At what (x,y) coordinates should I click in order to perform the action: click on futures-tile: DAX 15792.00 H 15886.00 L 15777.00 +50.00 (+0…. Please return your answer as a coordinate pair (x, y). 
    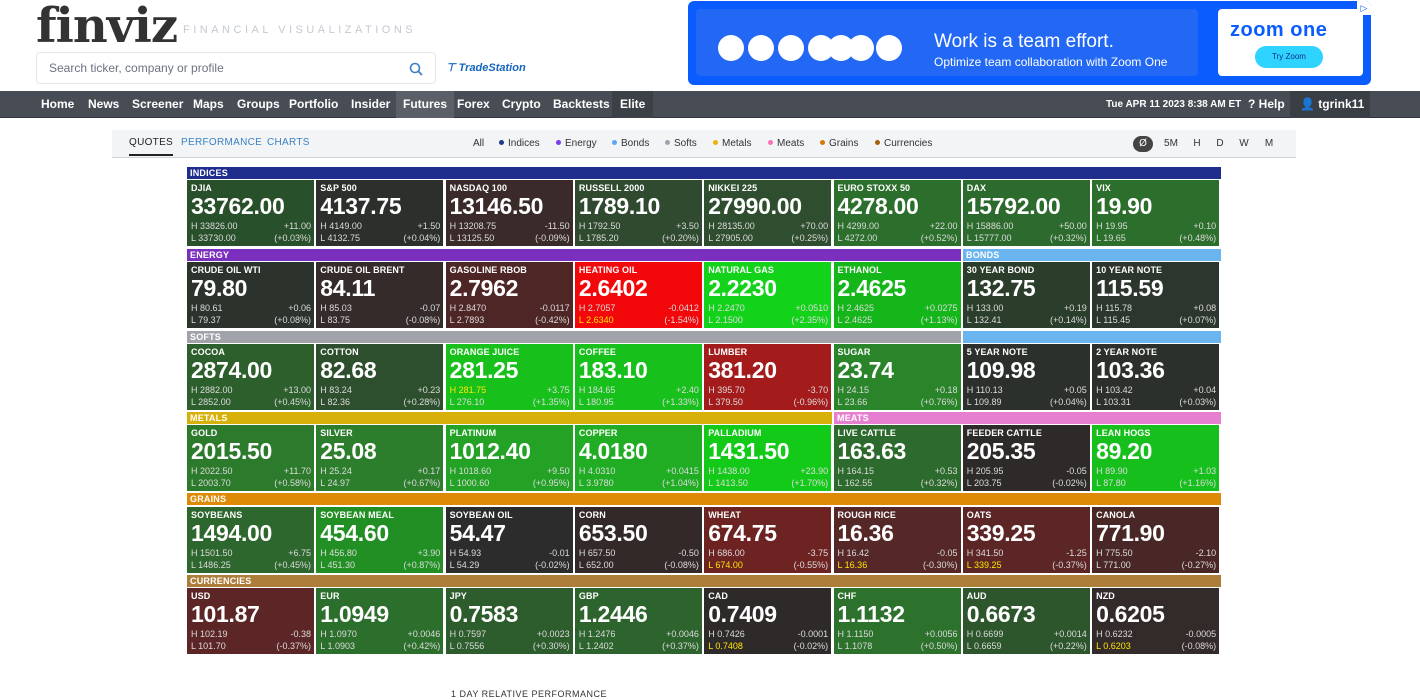
    Looking at the image, I should click on (1026, 213).